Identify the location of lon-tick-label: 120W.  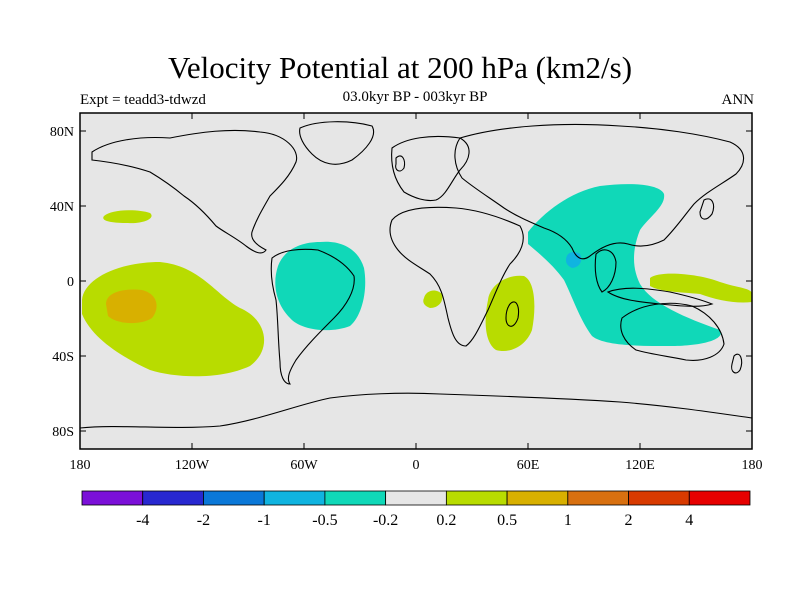
(192, 465).